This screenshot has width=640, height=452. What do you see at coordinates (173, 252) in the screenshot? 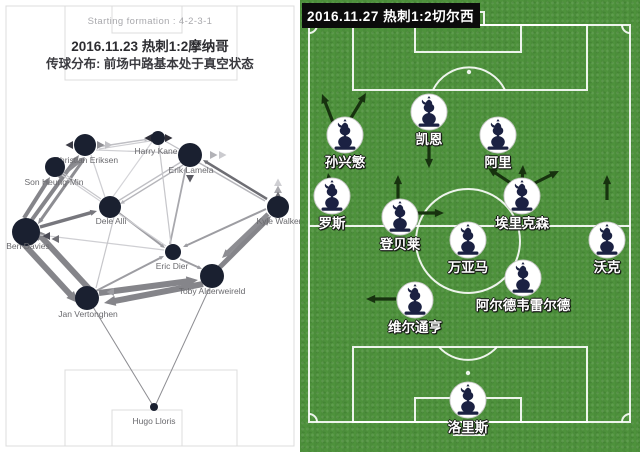
I see `player-node-dier` at bounding box center [173, 252].